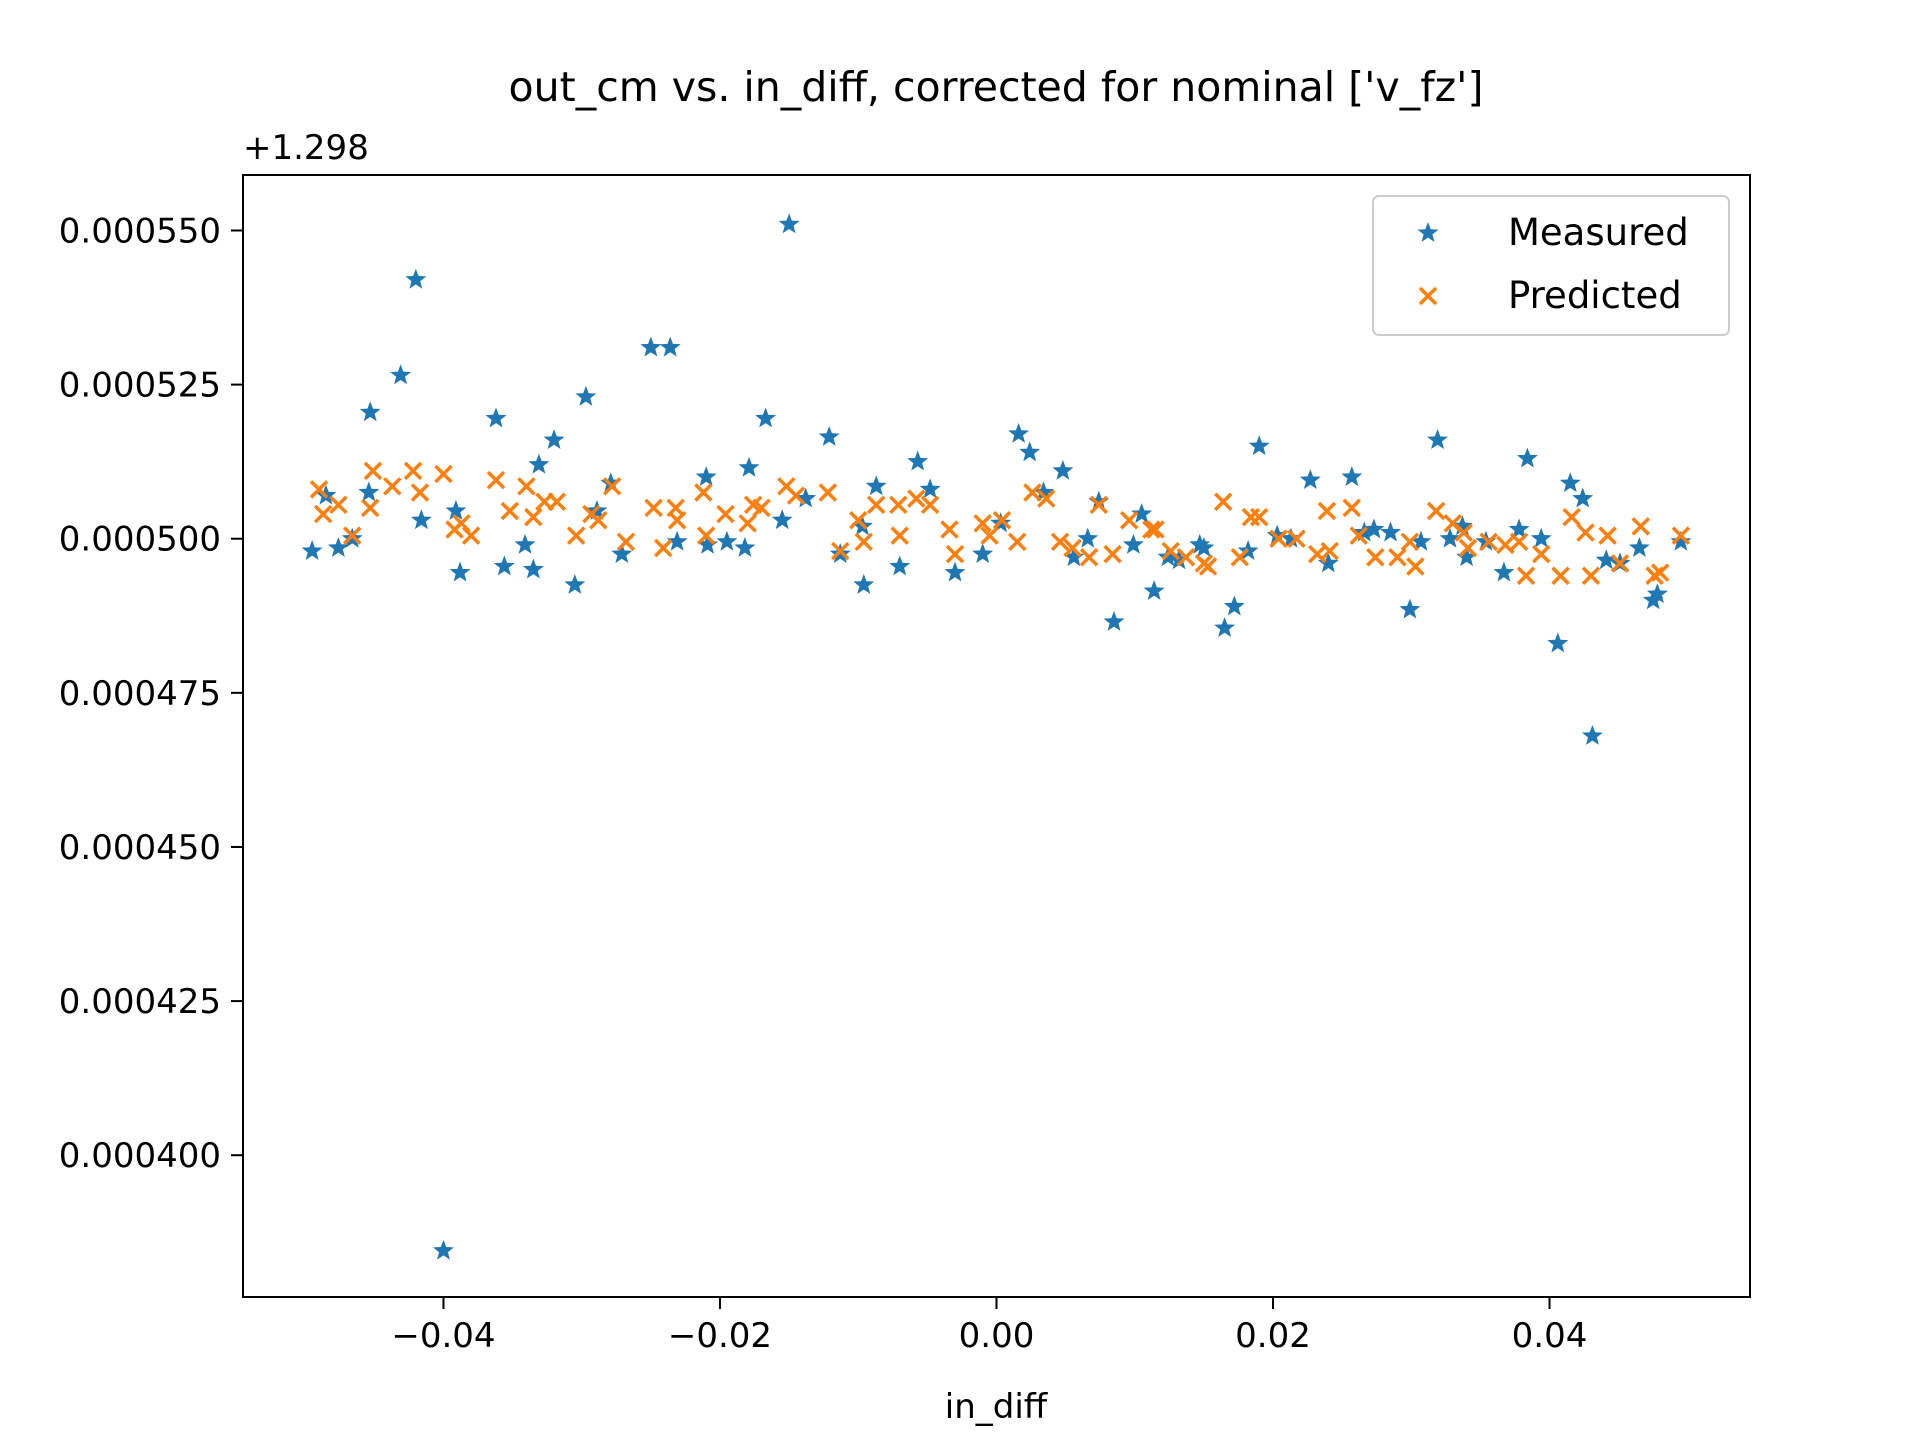 The image size is (1920, 1440). What do you see at coordinates (1598, 232) in the screenshot?
I see `legend-label-measured: Measured` at bounding box center [1598, 232].